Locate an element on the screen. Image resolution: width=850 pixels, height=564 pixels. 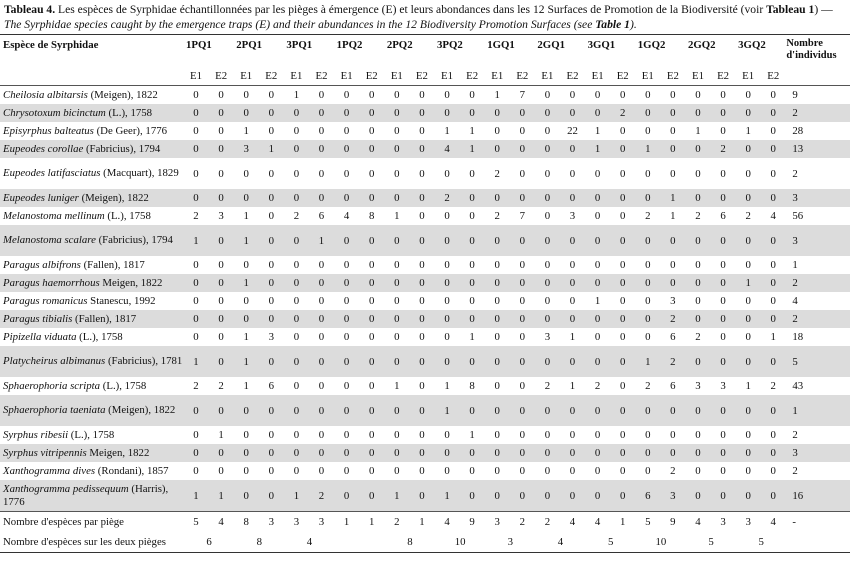
species-per-trap-cell: 9 is located at coordinates (672, 521).